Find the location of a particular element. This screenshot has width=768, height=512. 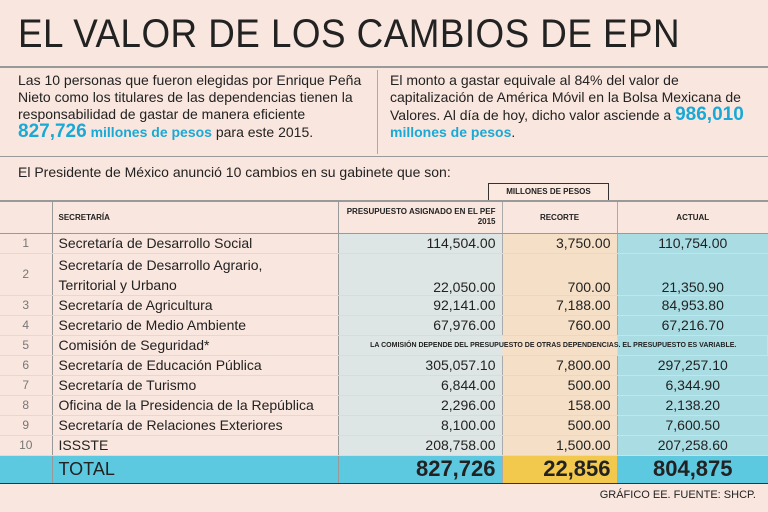

row-presupuesto: 67,976.00 is located at coordinates (420, 325).